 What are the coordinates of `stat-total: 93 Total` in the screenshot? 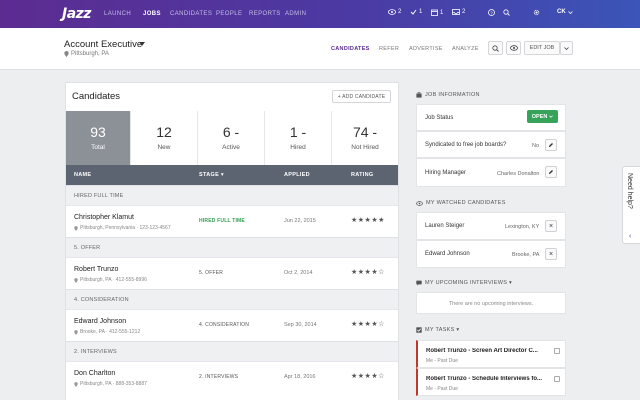 It's located at (98, 138).